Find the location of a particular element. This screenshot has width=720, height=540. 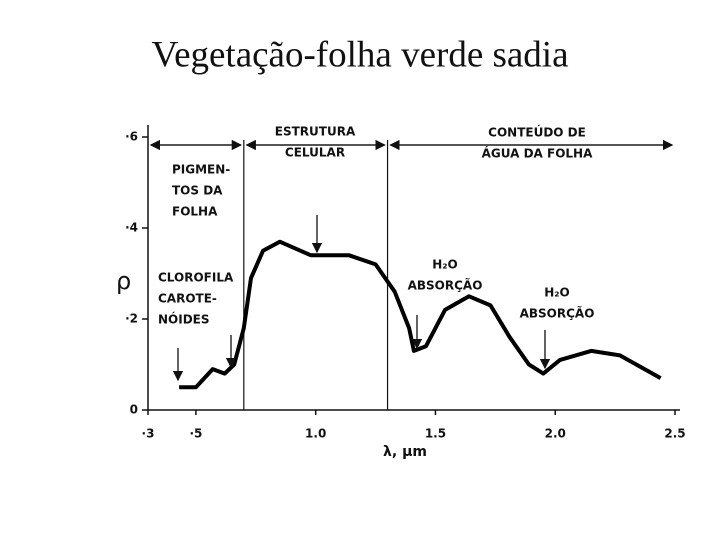

annotation: NÓIDES is located at coordinates (184, 319).